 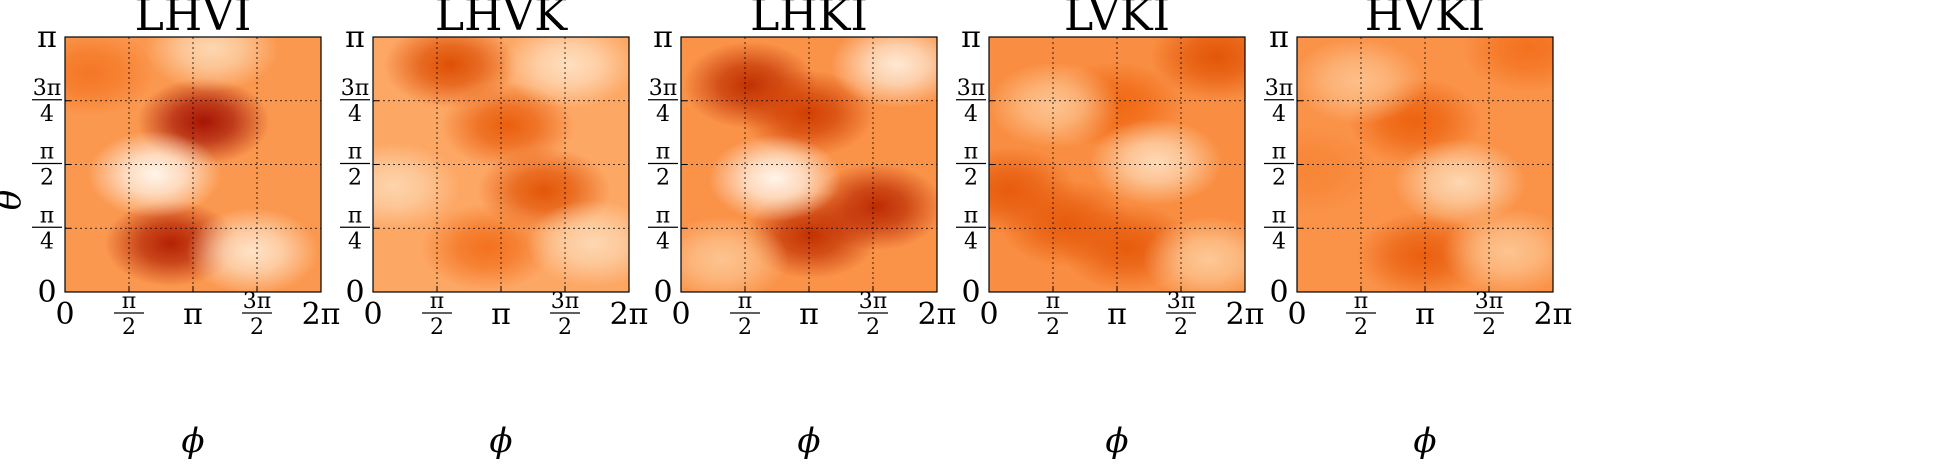 I want to click on panel-title: LHVK, so click(x=501, y=20).